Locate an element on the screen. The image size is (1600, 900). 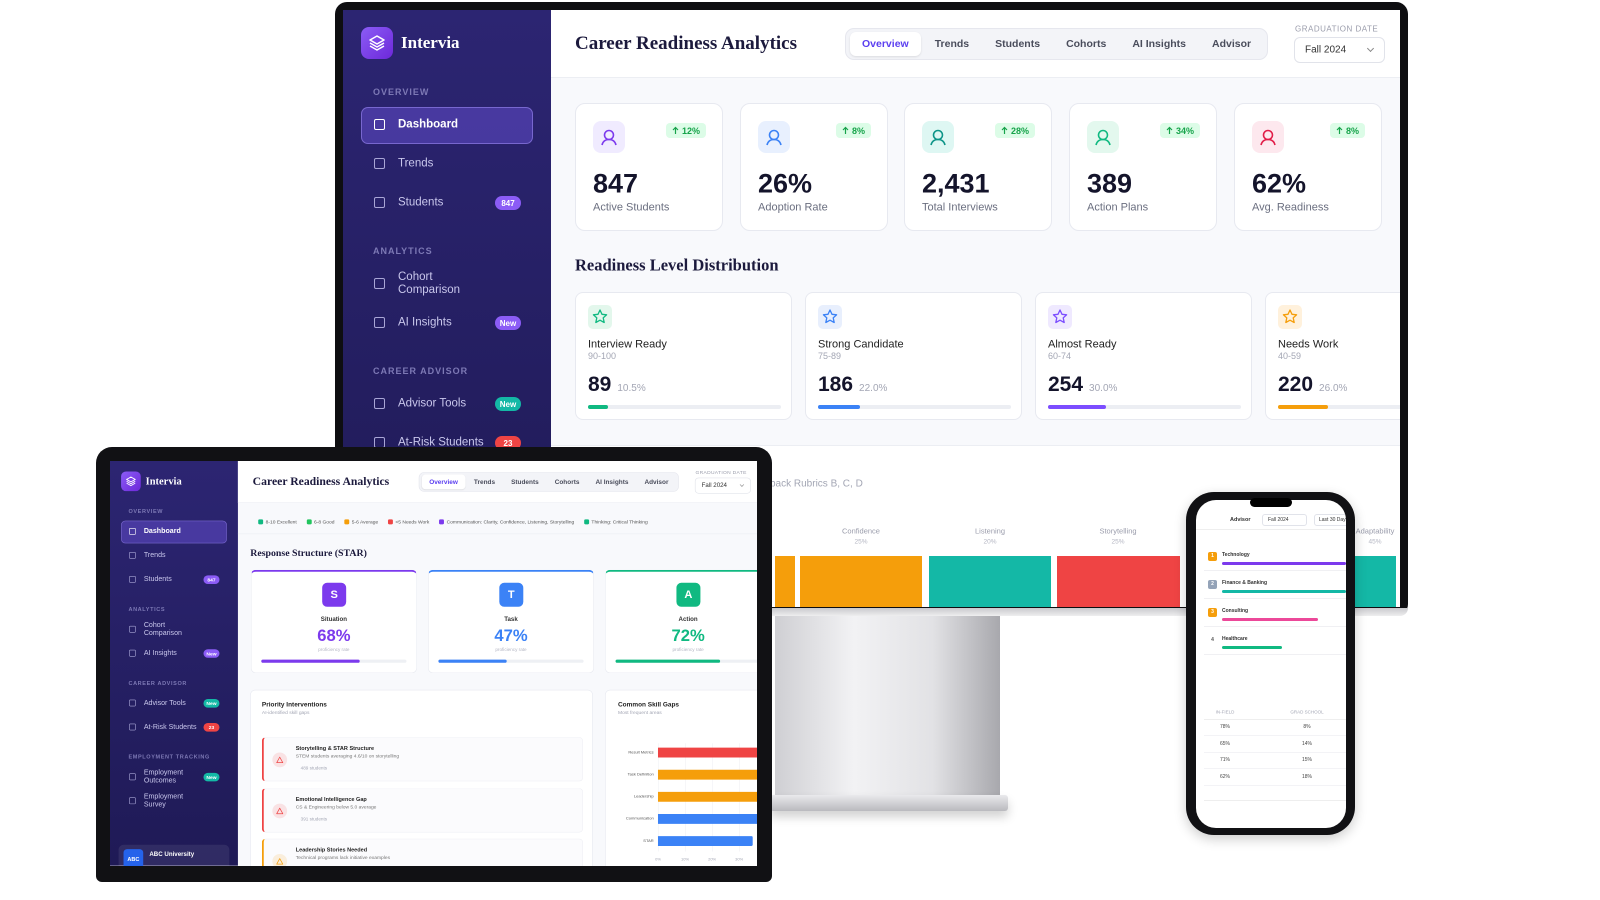
phone-select: Fall 2024 is located at coordinates (1284, 520).